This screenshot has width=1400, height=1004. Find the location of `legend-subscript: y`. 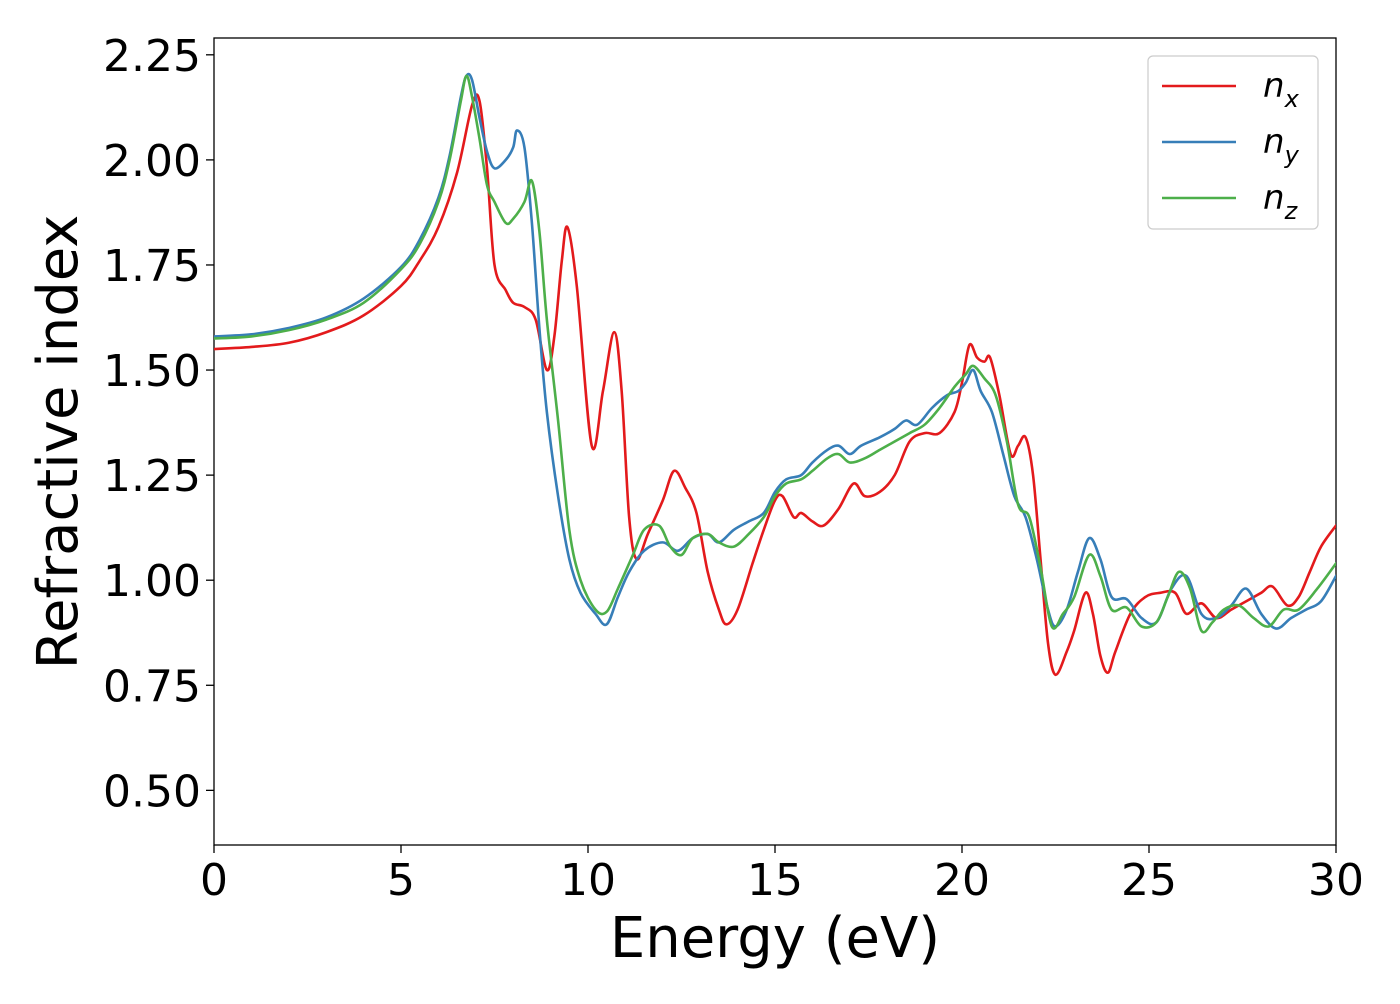

legend-subscript: y is located at coordinates (1292, 155).